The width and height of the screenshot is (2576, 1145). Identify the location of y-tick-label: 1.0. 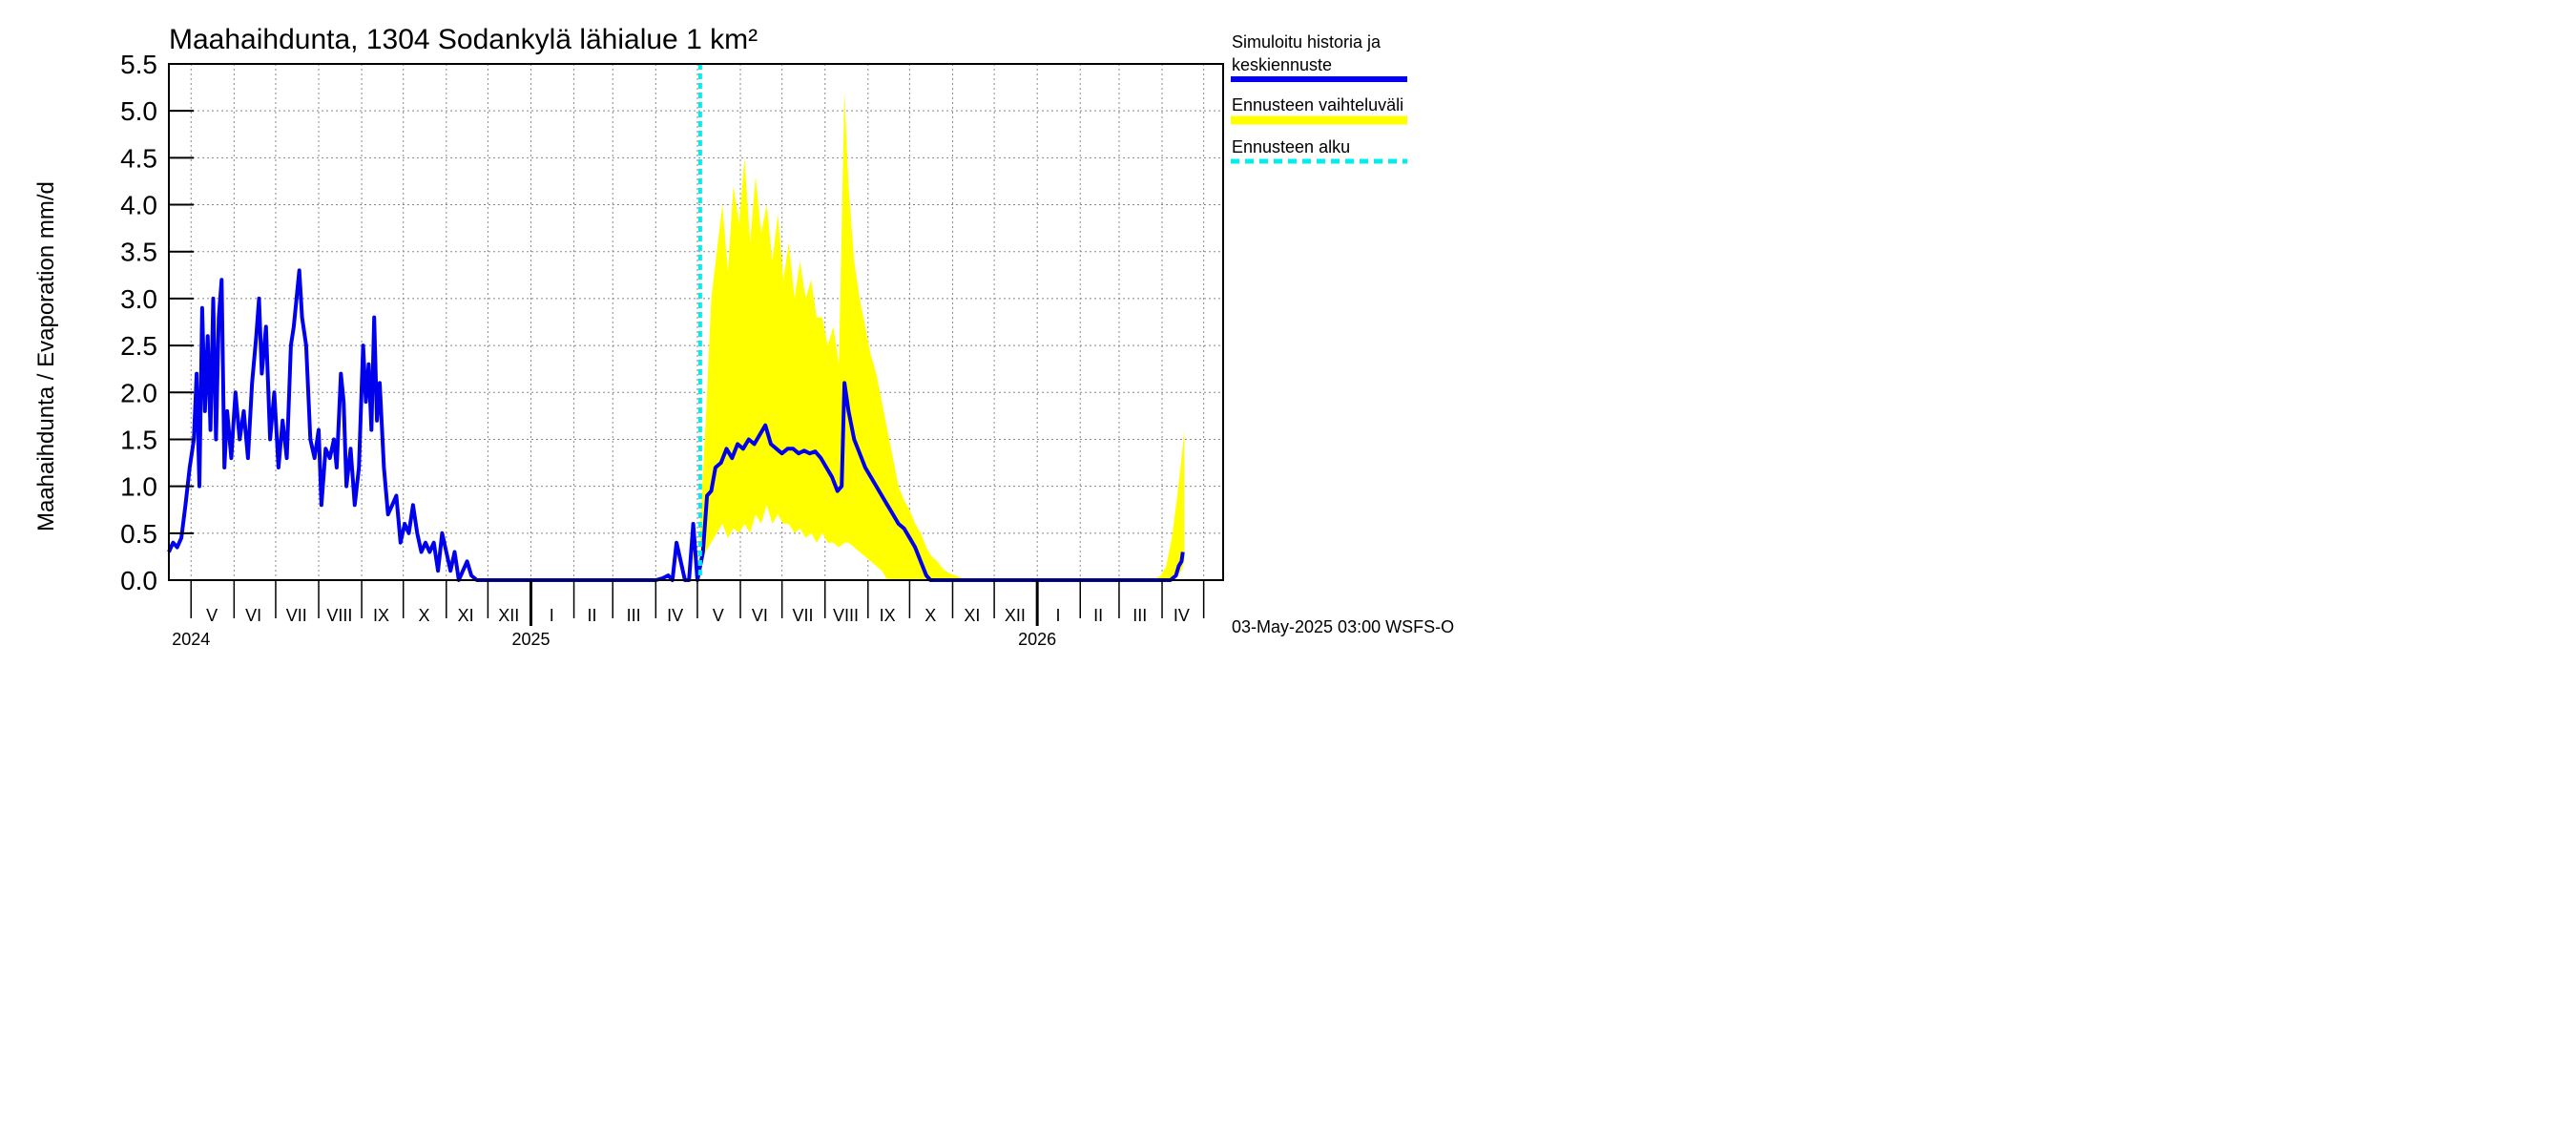
(138, 487).